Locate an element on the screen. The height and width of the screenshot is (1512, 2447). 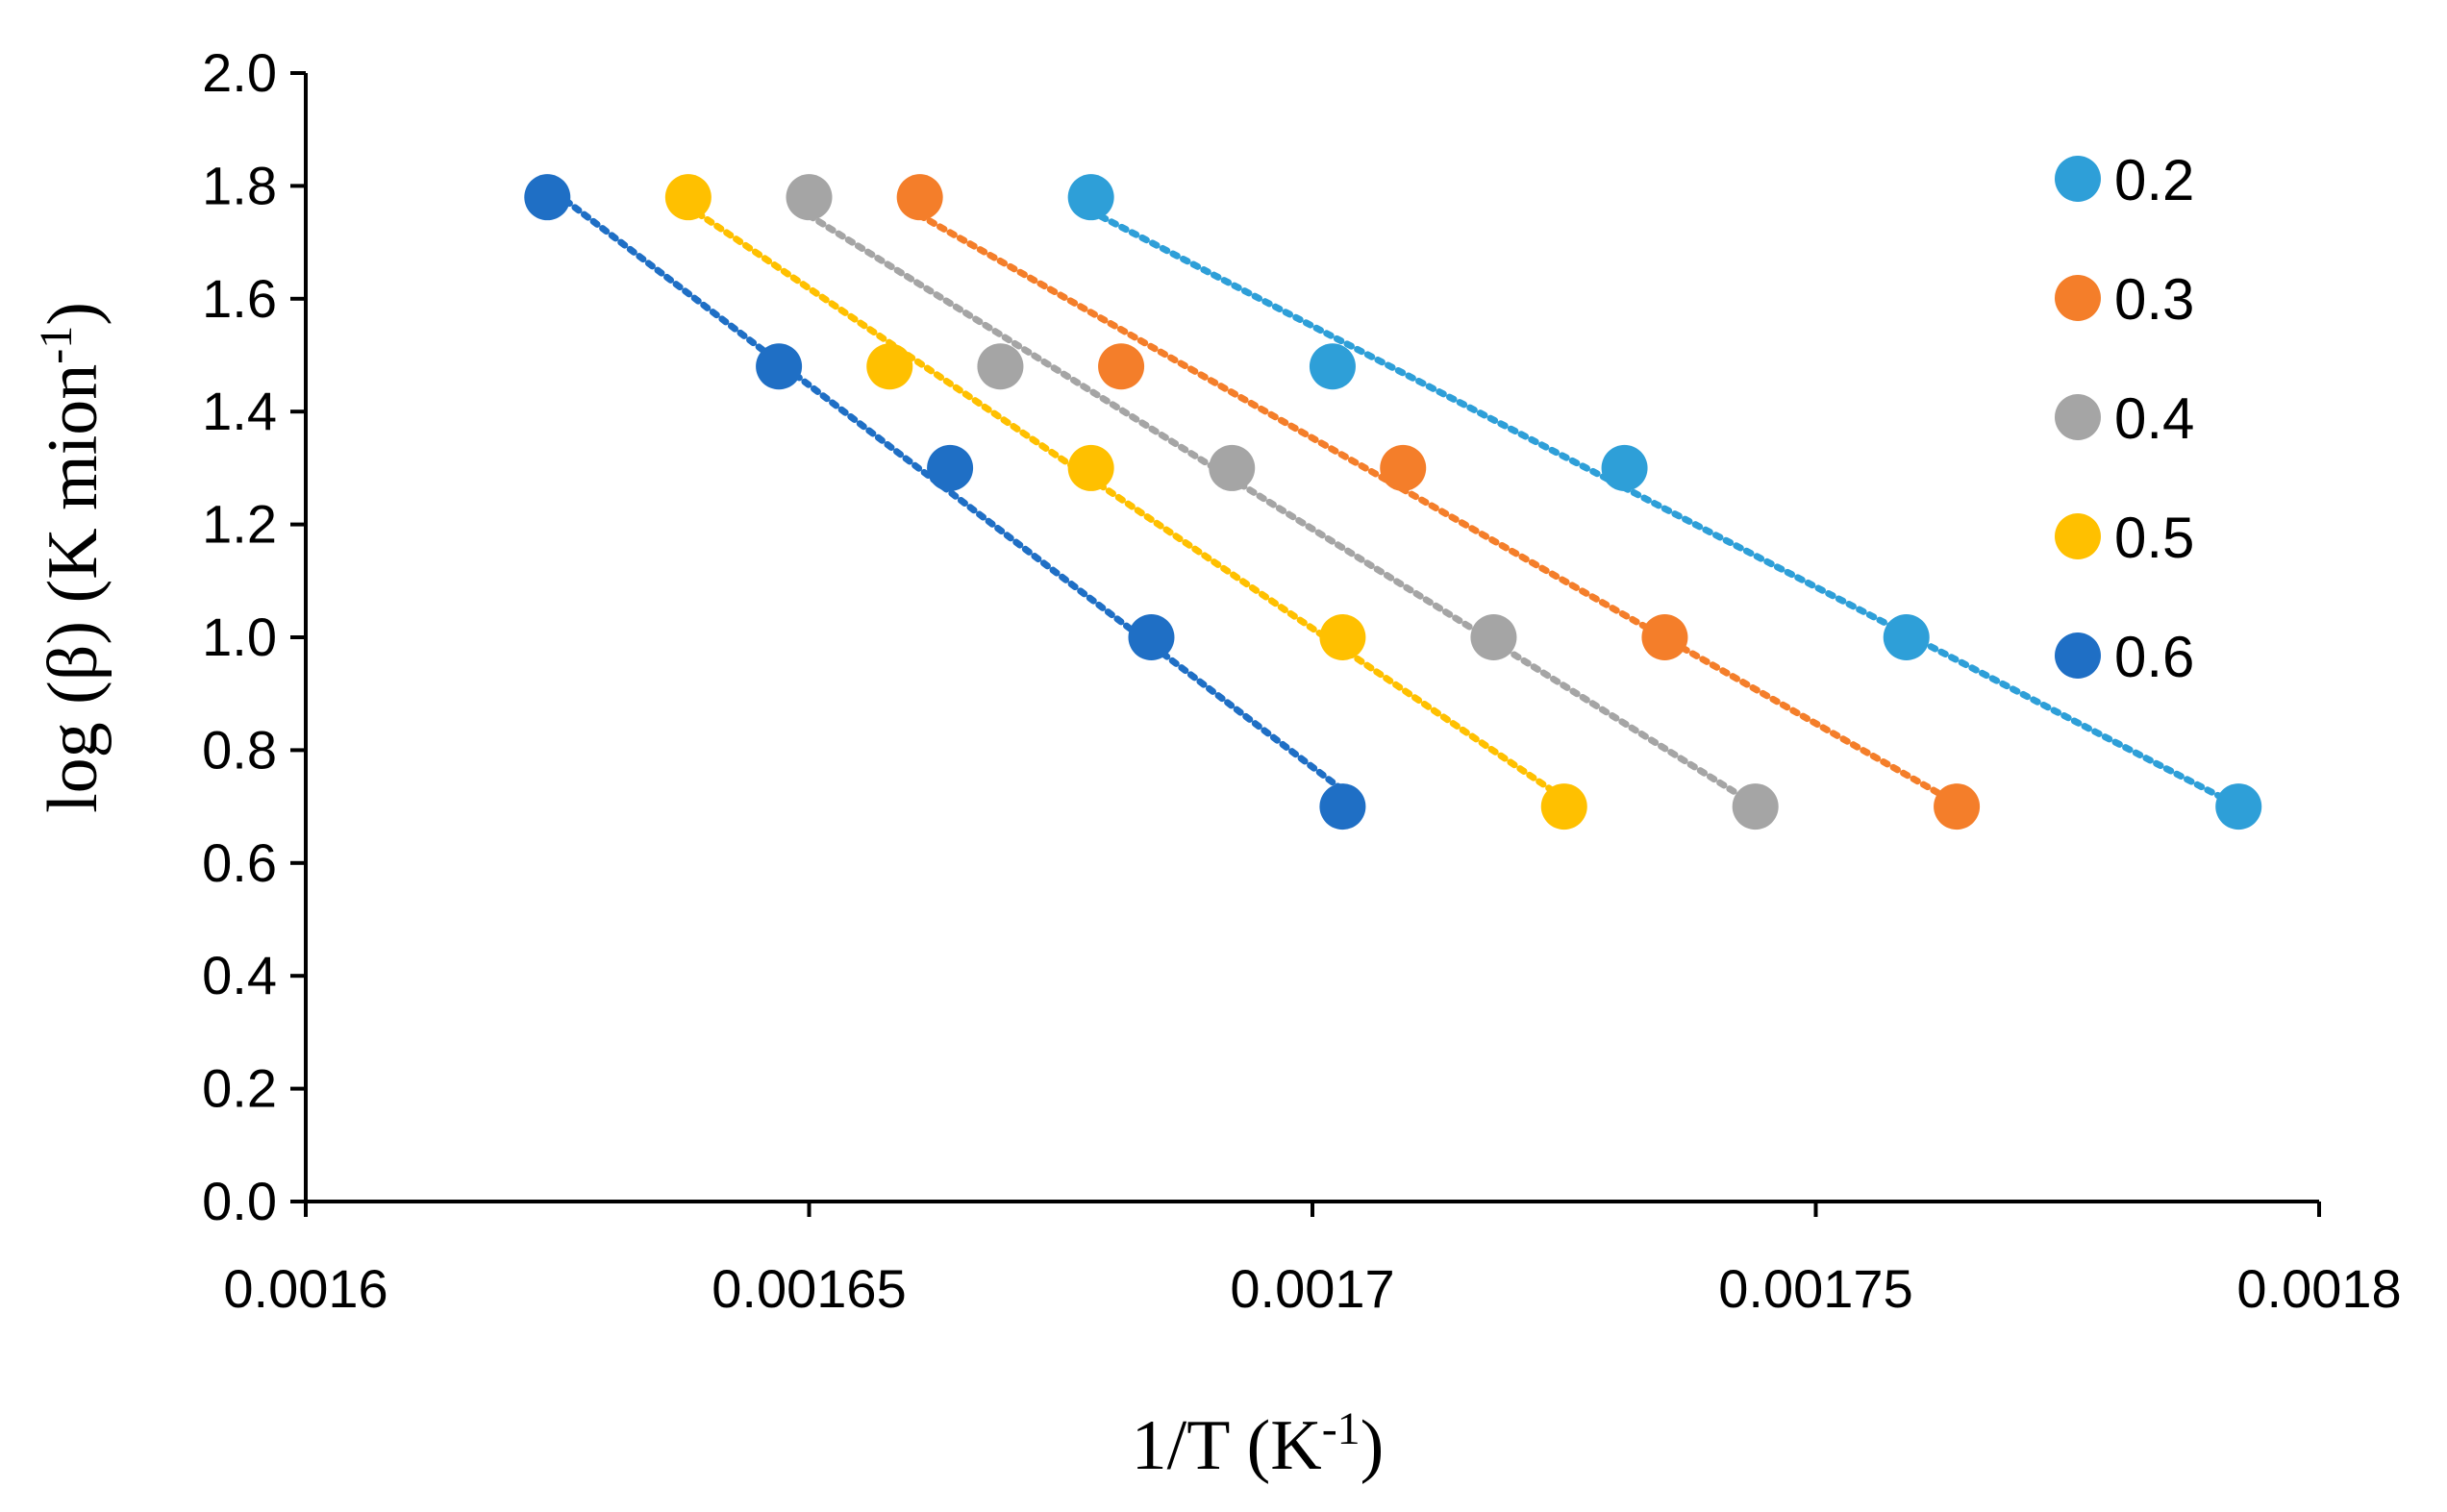
legend-marker-0.4 is located at coordinates (2078, 417).